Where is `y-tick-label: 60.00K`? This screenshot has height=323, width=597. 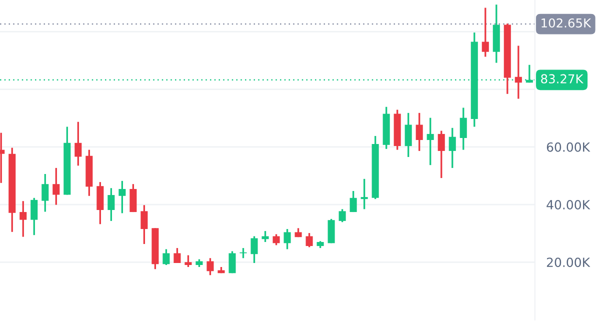 y-tick-label: 60.00K is located at coordinates (568, 147).